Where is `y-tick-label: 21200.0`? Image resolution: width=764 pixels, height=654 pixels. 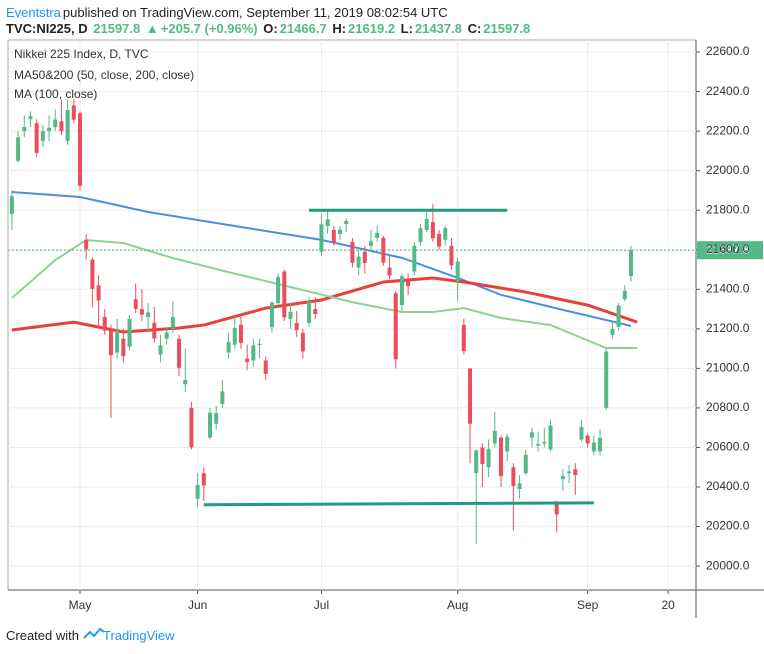 y-tick-label: 21200.0 is located at coordinates (728, 328).